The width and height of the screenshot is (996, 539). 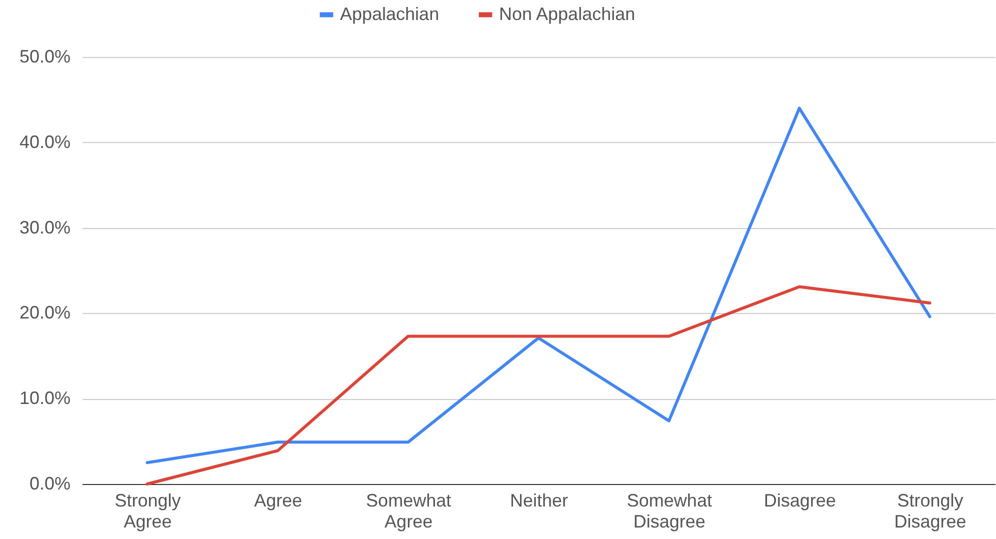 I want to click on x-tick-label: Disagree, so click(x=800, y=500).